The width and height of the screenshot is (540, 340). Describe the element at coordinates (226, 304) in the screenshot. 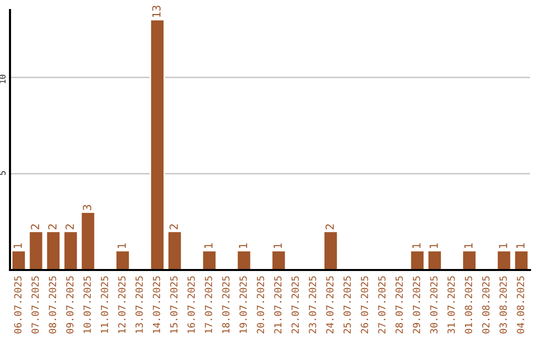

I see `x-tick-label: 18.07.2025` at that location.